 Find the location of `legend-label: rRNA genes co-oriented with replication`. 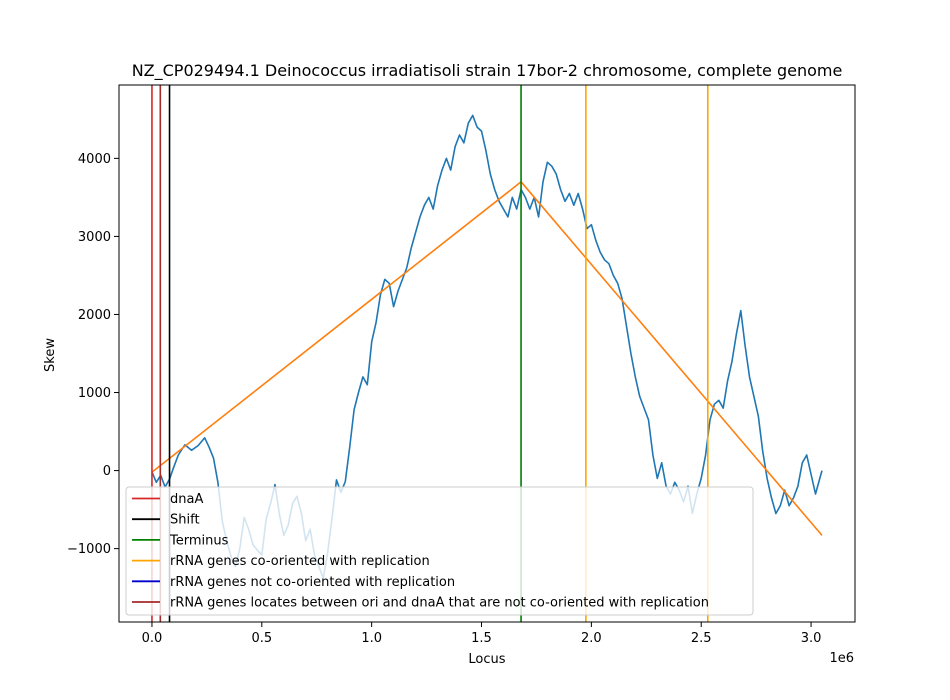

legend-label: rRNA genes co-oriented with replication is located at coordinates (300, 561).